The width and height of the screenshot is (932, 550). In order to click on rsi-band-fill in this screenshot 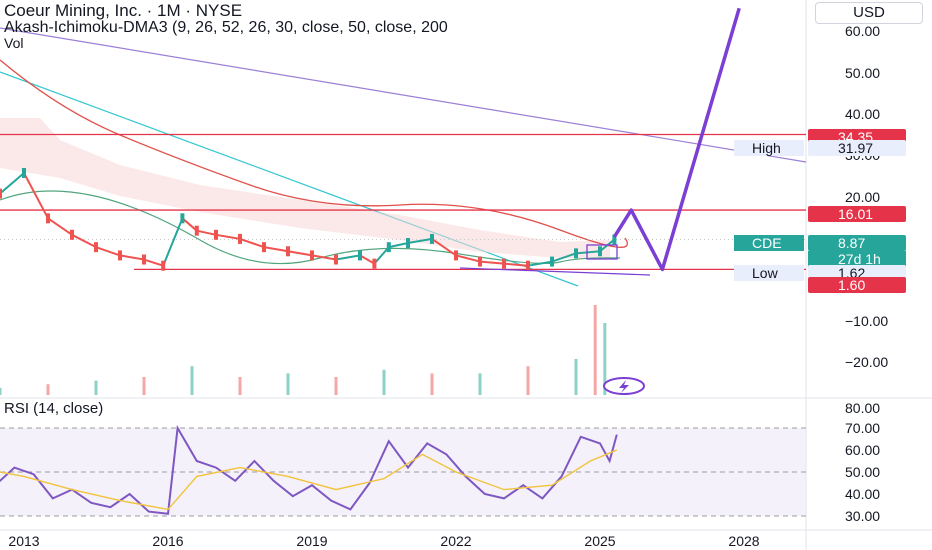, I will do `click(403, 472)`.